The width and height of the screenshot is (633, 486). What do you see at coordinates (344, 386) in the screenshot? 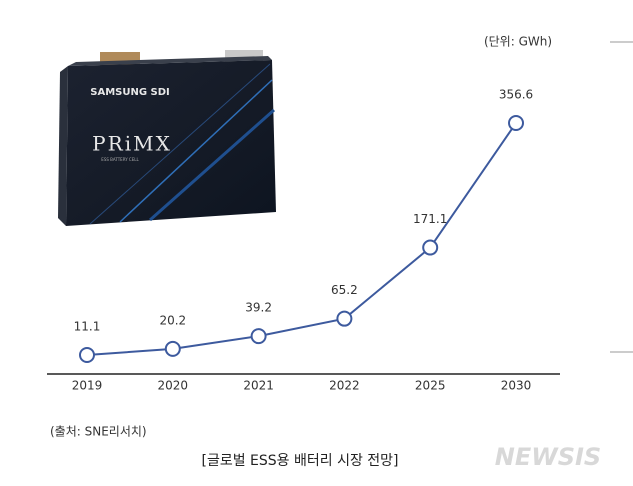
I see `x-tick-label: 2022` at bounding box center [344, 386].